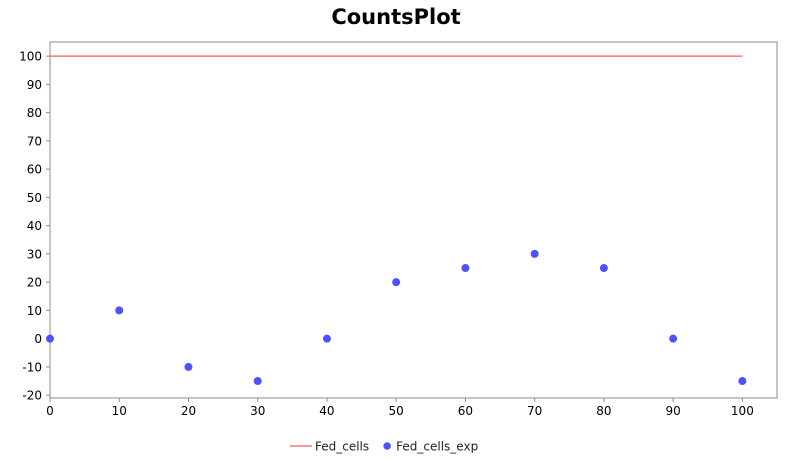  Describe the element at coordinates (34, 283) in the screenshot. I see `y-tick-label-4: 20` at that location.